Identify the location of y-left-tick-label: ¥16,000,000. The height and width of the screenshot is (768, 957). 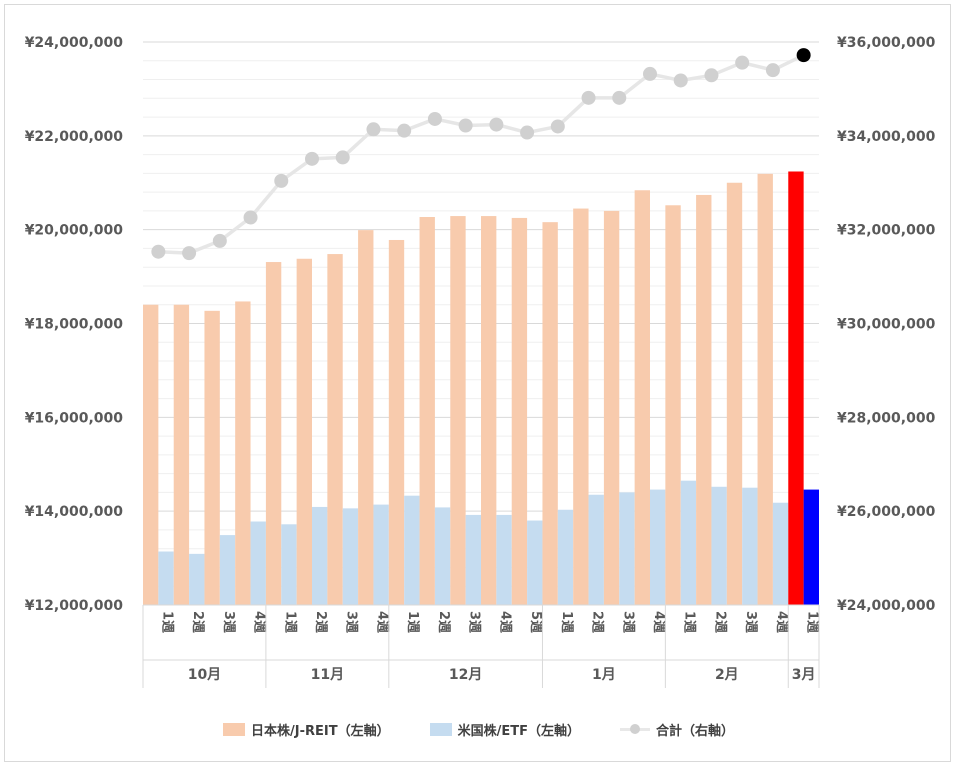
(74, 418).